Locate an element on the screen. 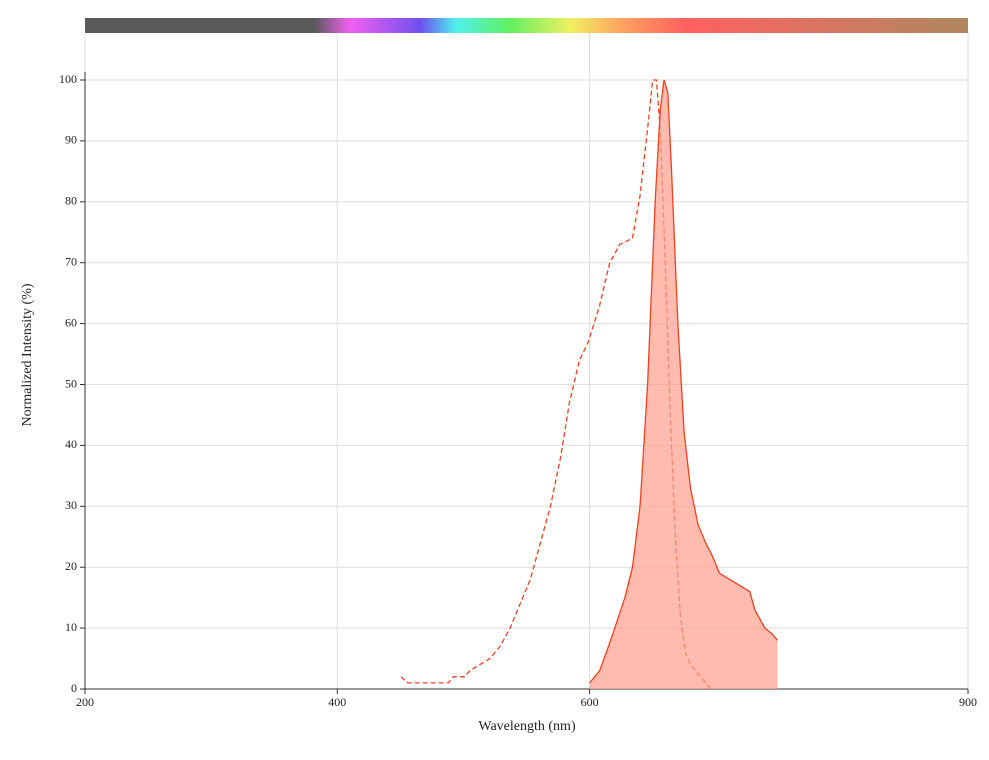 The image size is (989, 760). x-tick-label: 400 is located at coordinates (337, 702).